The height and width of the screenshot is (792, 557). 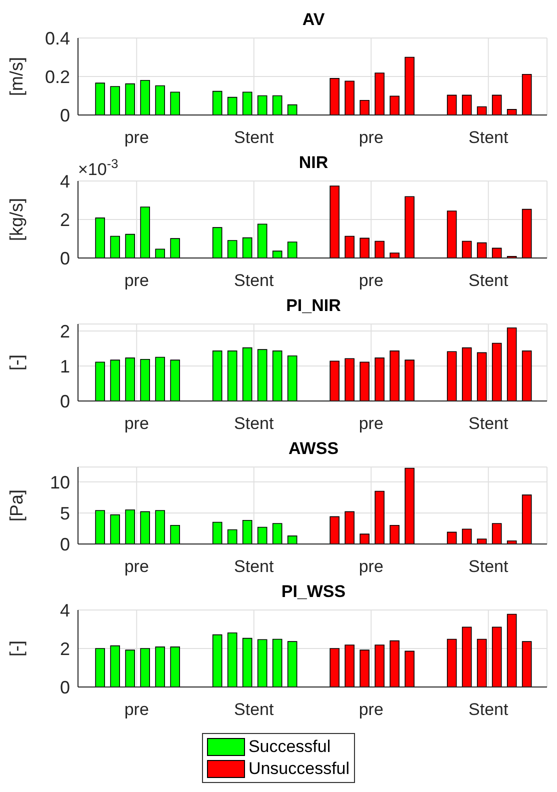 I want to click on y-tick-label: 0.2, so click(x=57, y=76).